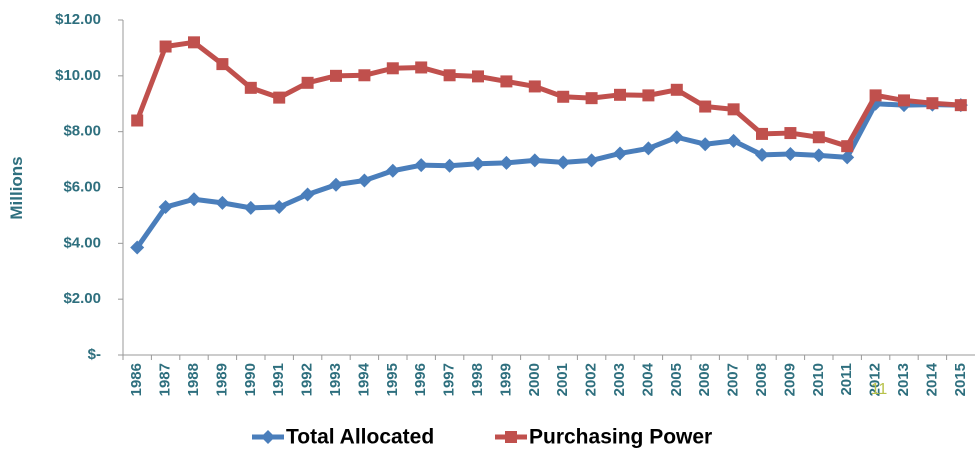 The height and width of the screenshot is (450, 979). Describe the element at coordinates (449, 379) in the screenshot. I see `x-tick-label: 1997` at that location.